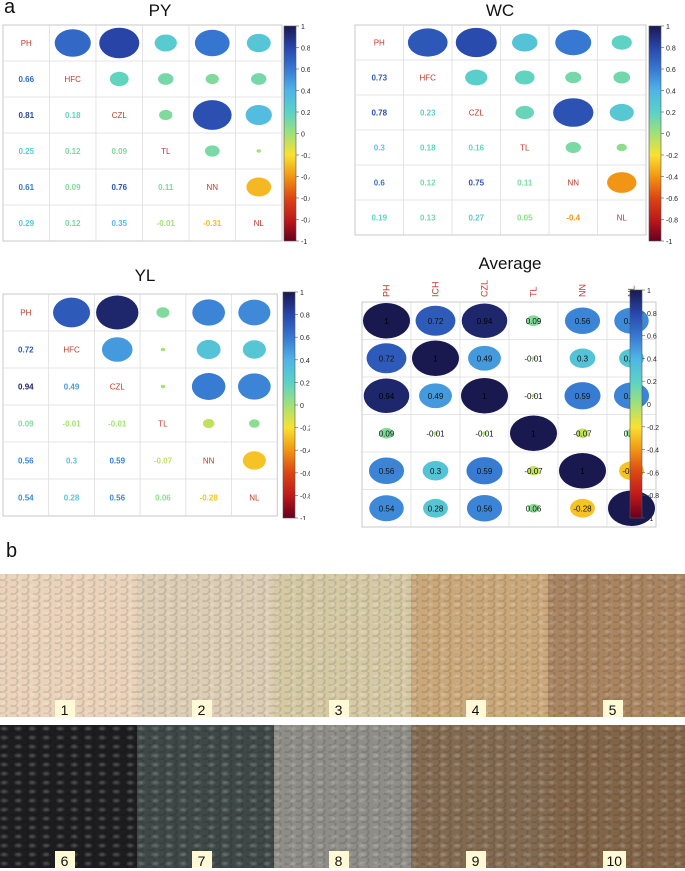 This screenshot has width=685, height=871. I want to click on seed-photo-8: 8, so click(343, 796).